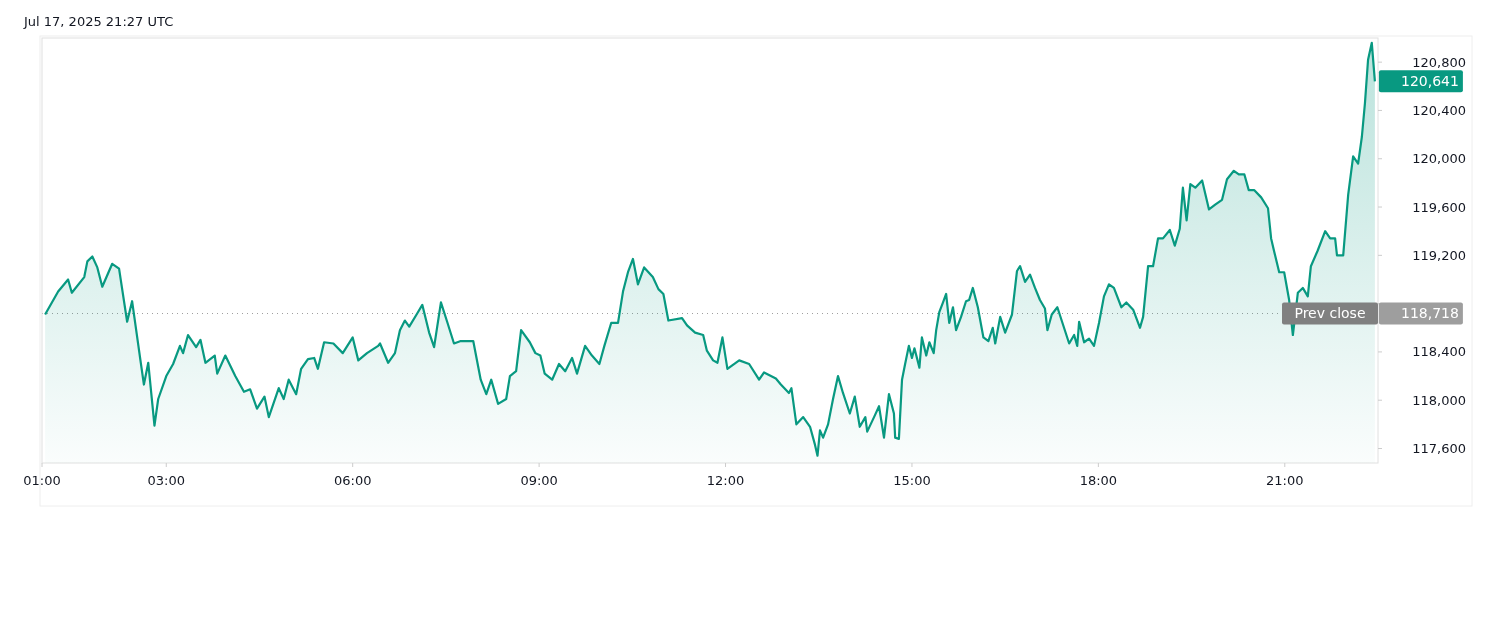  Describe the element at coordinates (1439, 110) in the screenshot. I see `y-tick-label: 120,400` at that location.